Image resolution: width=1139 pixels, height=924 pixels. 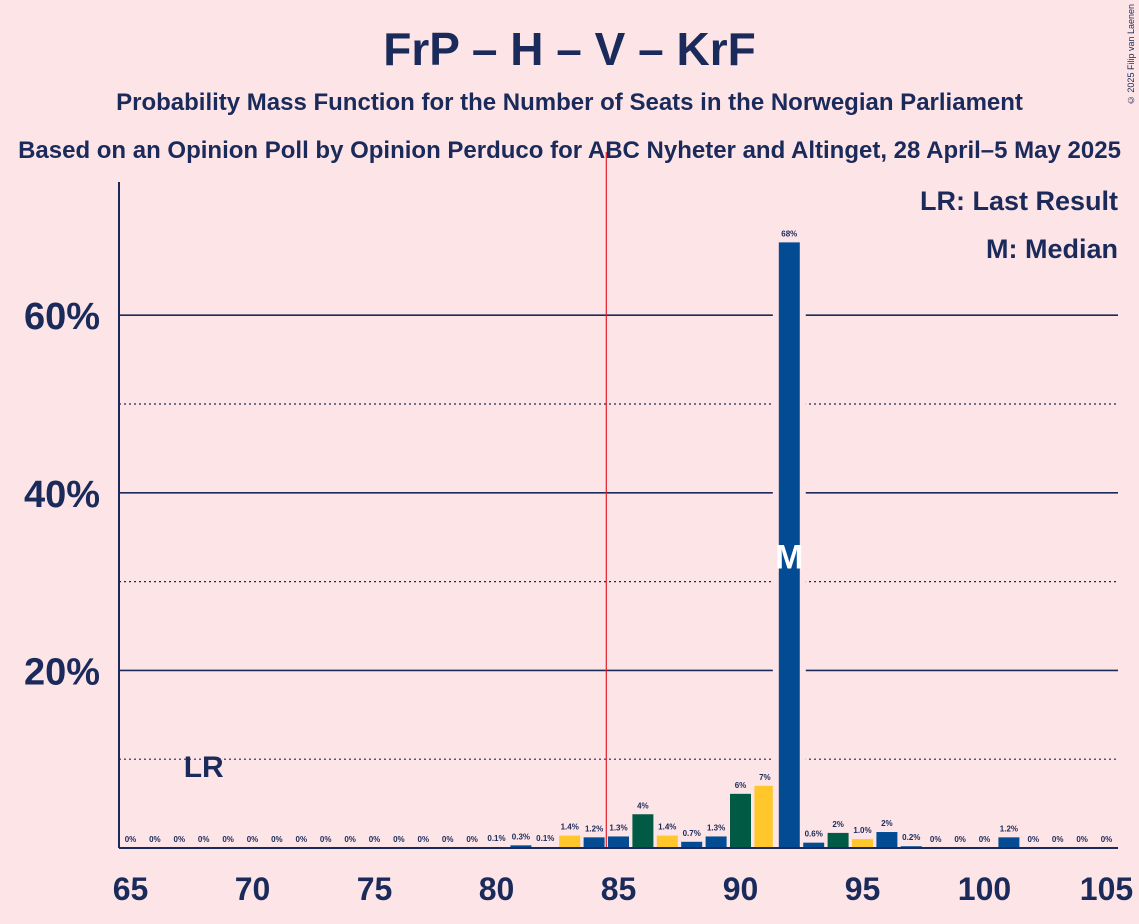 I want to click on bar-label-seat-91: 7%, so click(x=765, y=777).